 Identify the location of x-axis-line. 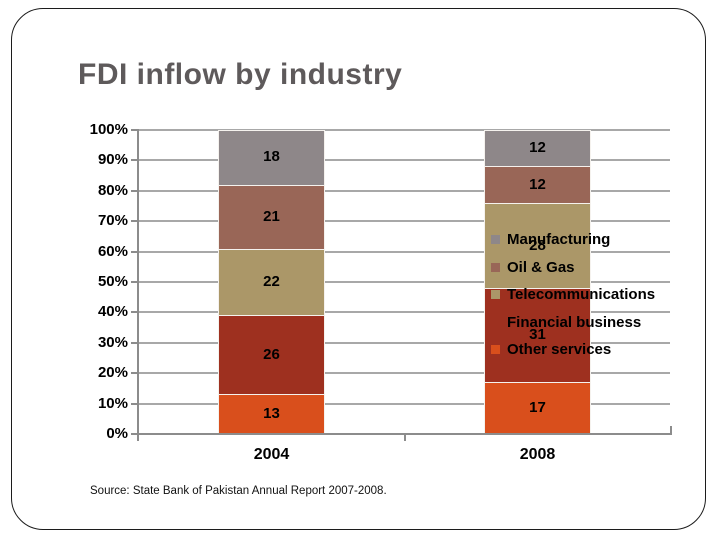
(401, 434).